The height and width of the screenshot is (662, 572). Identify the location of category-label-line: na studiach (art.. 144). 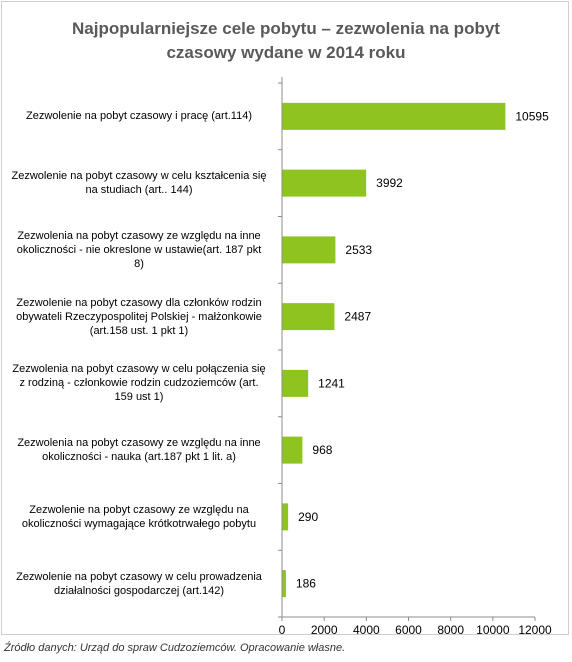
(139, 190).